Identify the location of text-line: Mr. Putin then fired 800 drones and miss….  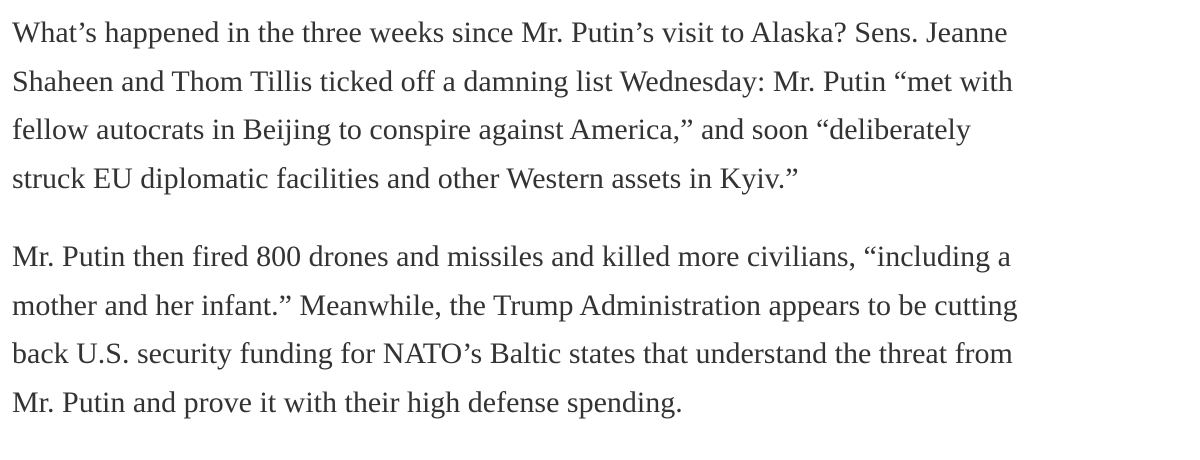
(511, 256).